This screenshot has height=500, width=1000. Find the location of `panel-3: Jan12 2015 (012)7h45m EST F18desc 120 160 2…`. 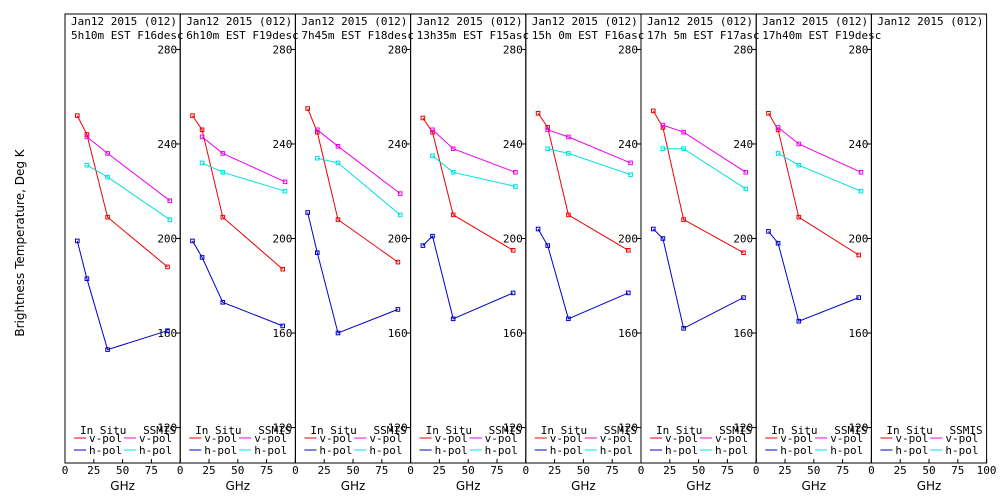

panel-3: Jan12 2015 (012)7h45m EST F18desc 120 160 2… is located at coordinates (353, 253).